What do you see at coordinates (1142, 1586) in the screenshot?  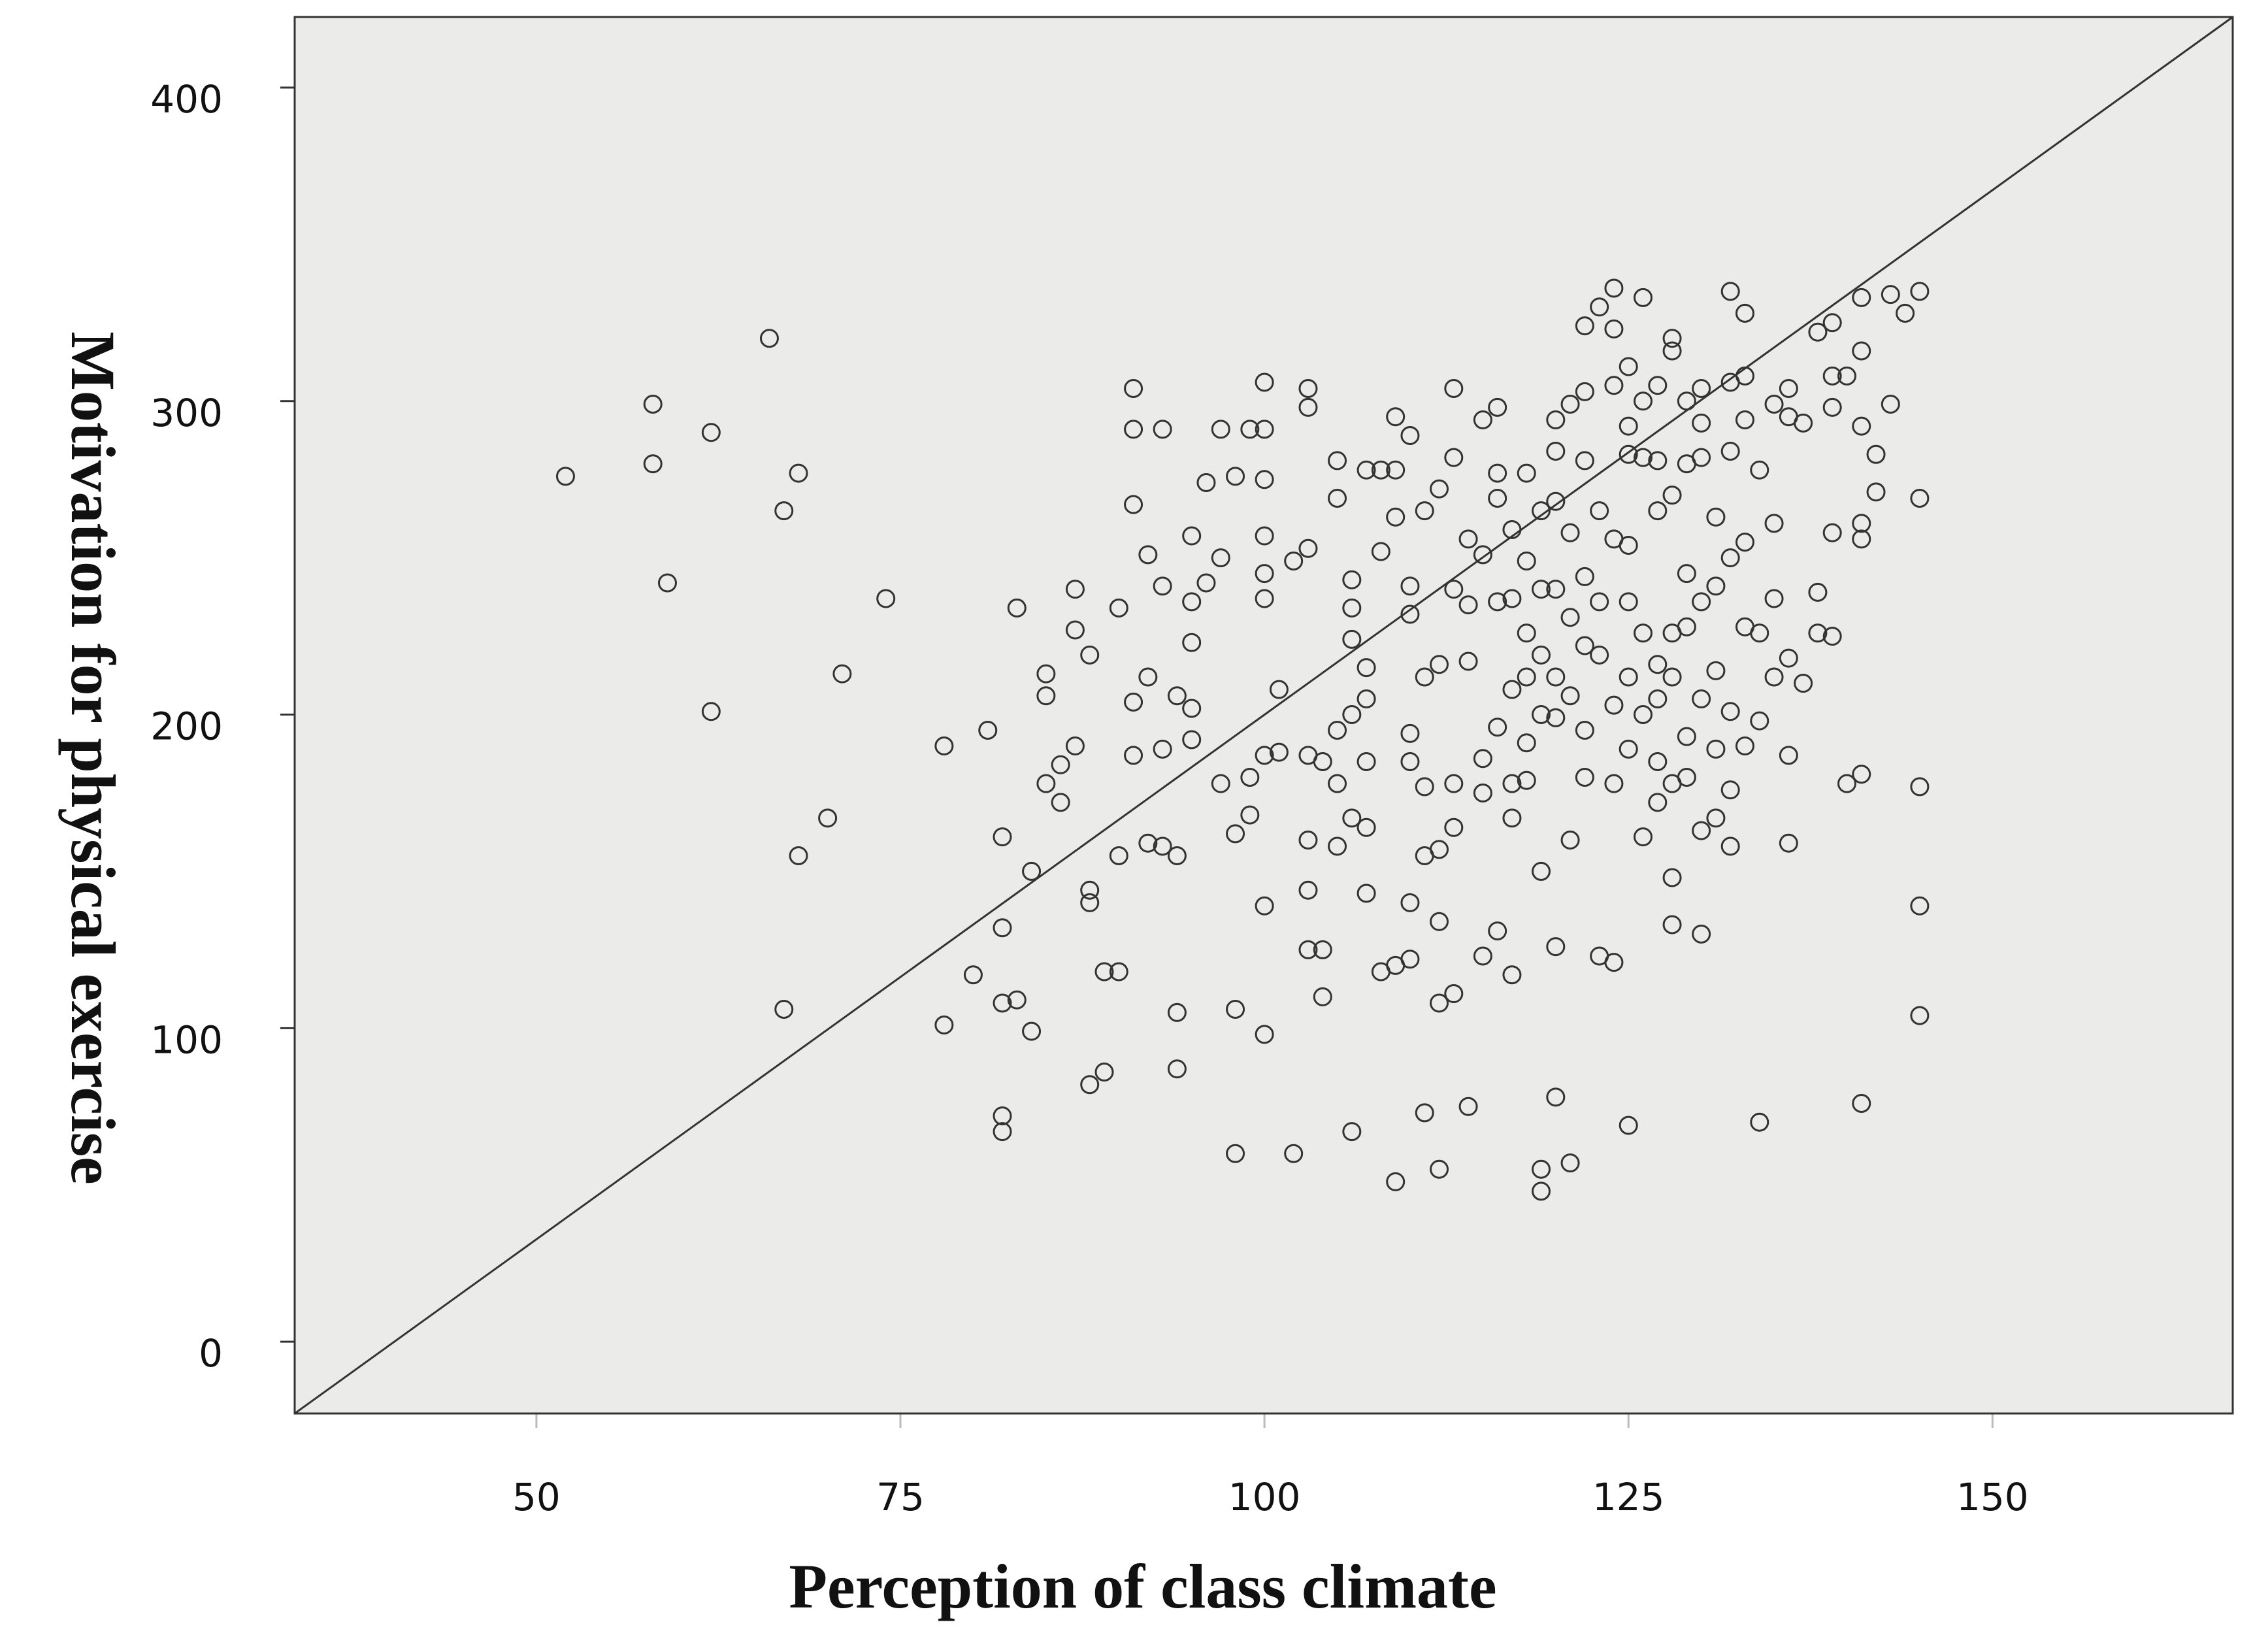 I see `x-axis-title: Perception of class climate` at bounding box center [1142, 1586].